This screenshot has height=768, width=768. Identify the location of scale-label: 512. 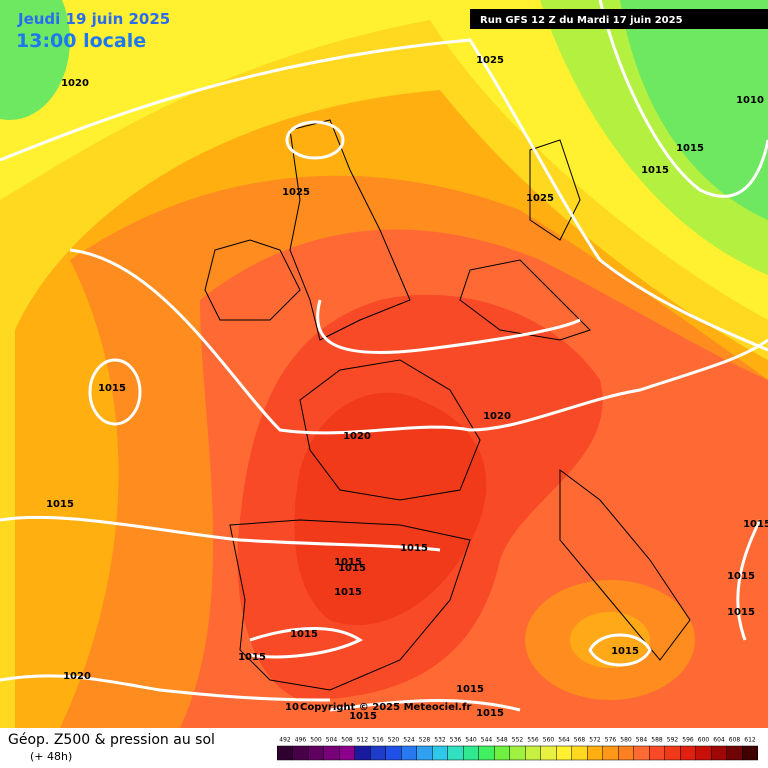
(363, 740).